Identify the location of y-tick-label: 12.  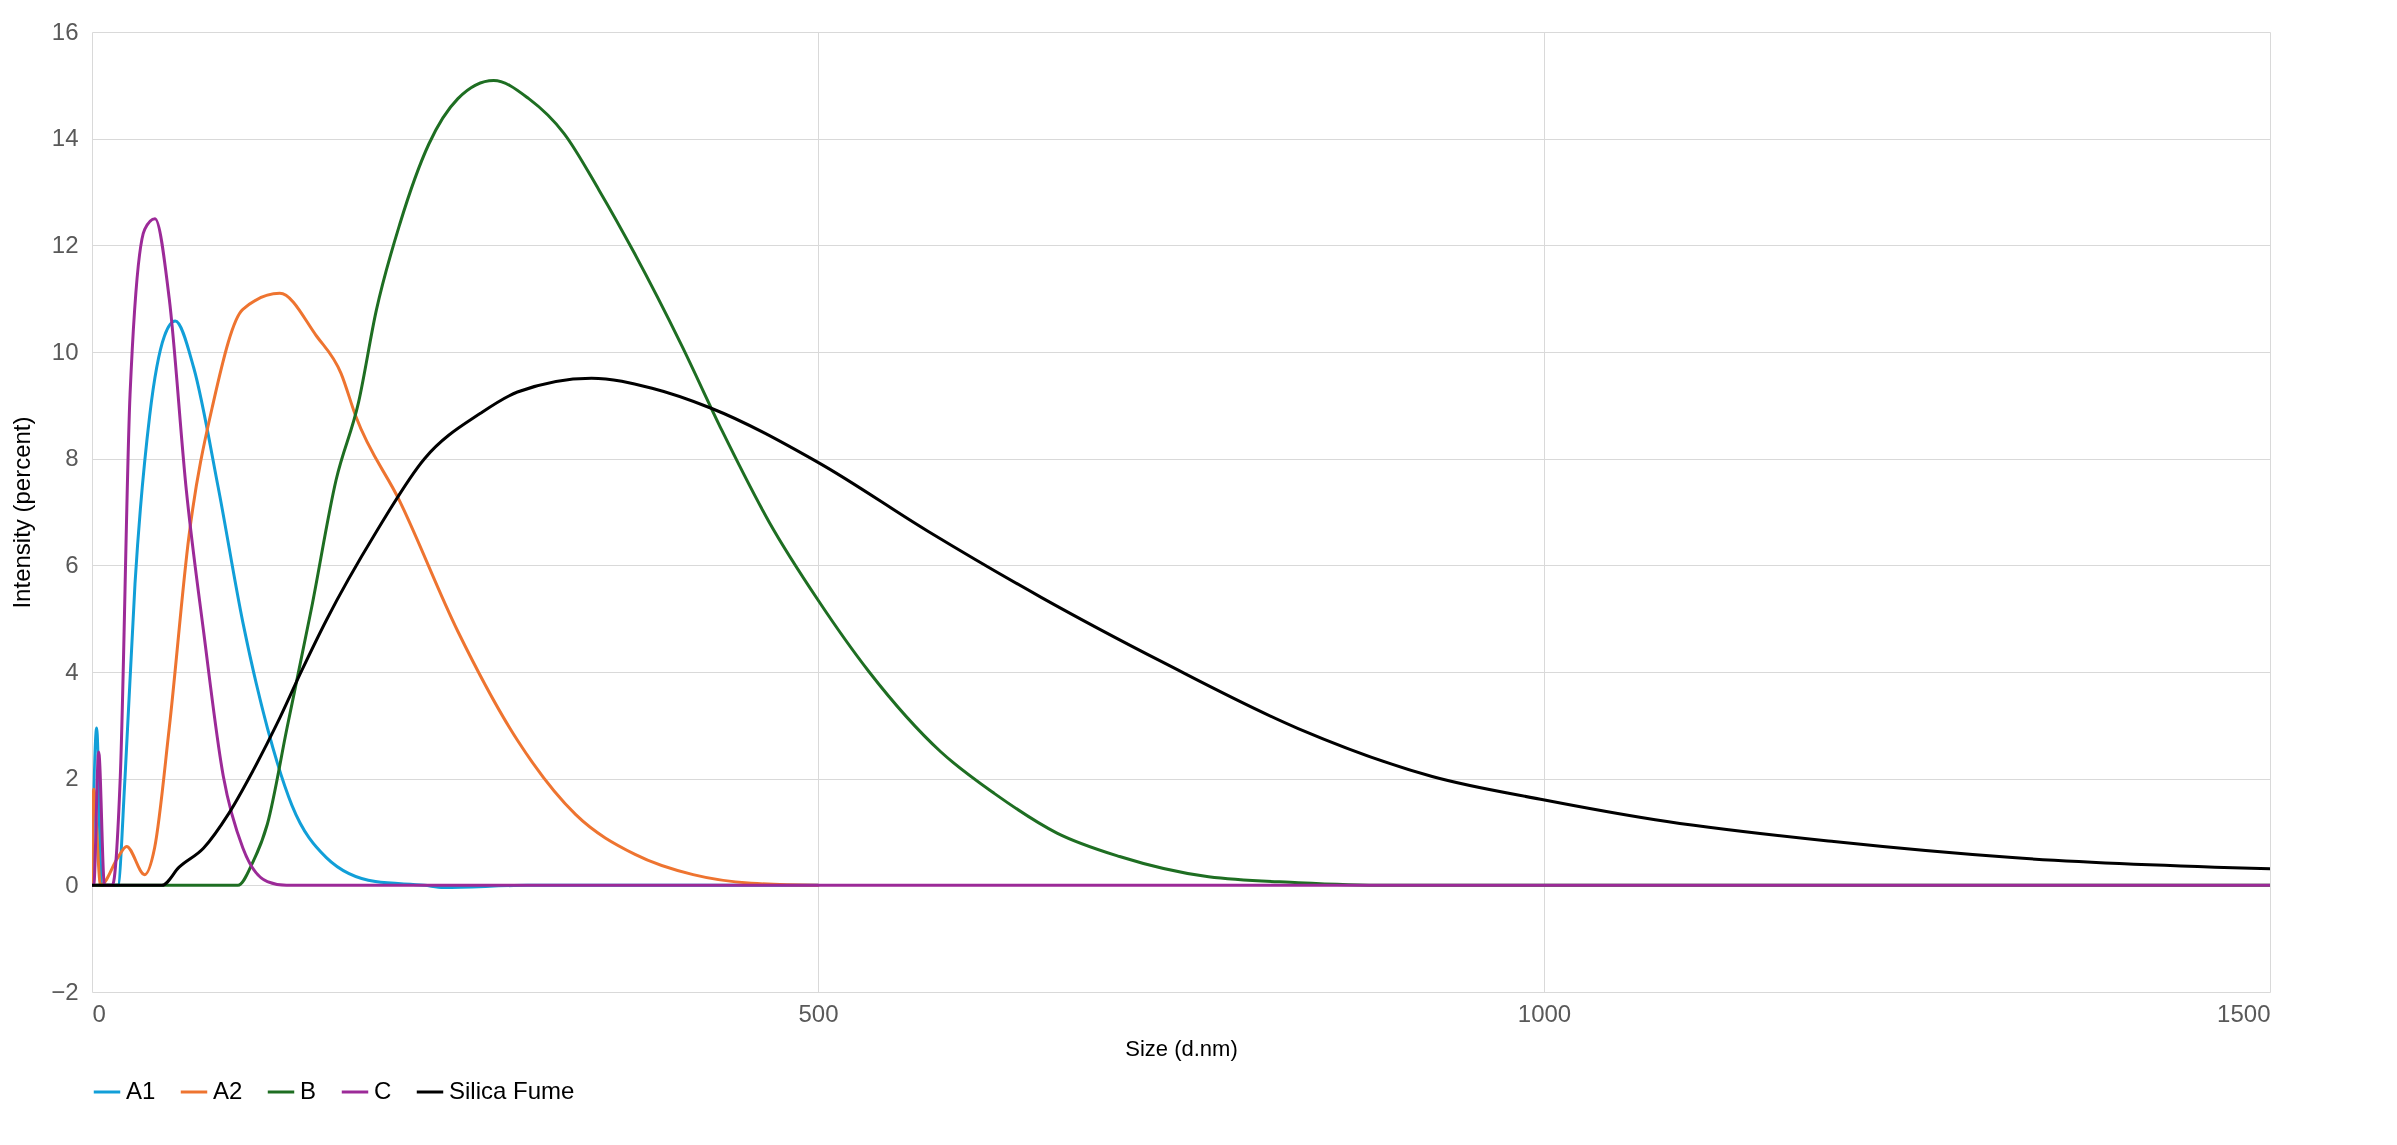
(65, 244).